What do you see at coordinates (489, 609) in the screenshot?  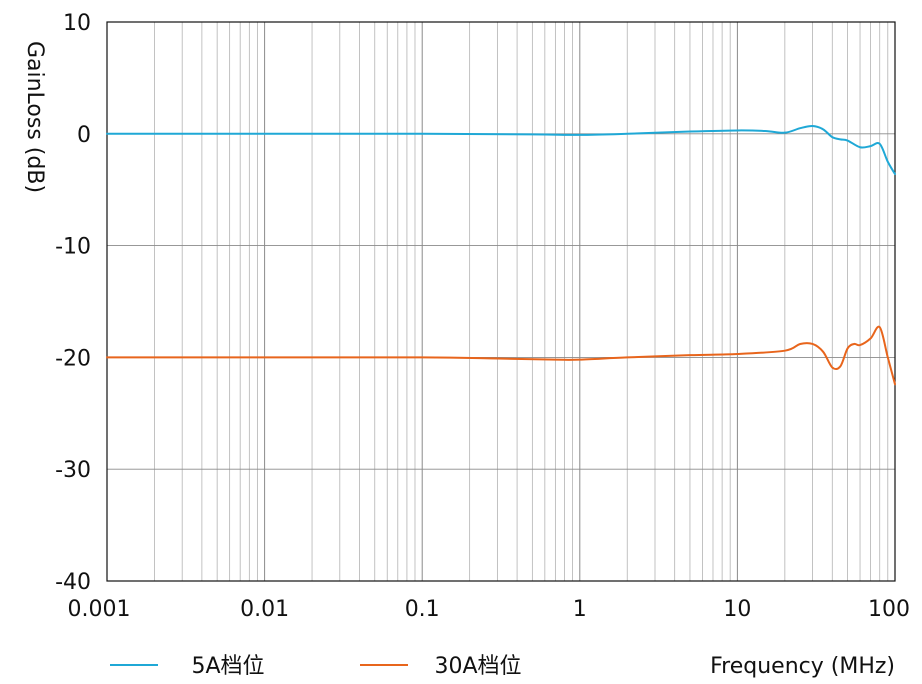 I see `x-axis-tick-labels: 0.001 0.01 0.1 1 10 100` at bounding box center [489, 609].